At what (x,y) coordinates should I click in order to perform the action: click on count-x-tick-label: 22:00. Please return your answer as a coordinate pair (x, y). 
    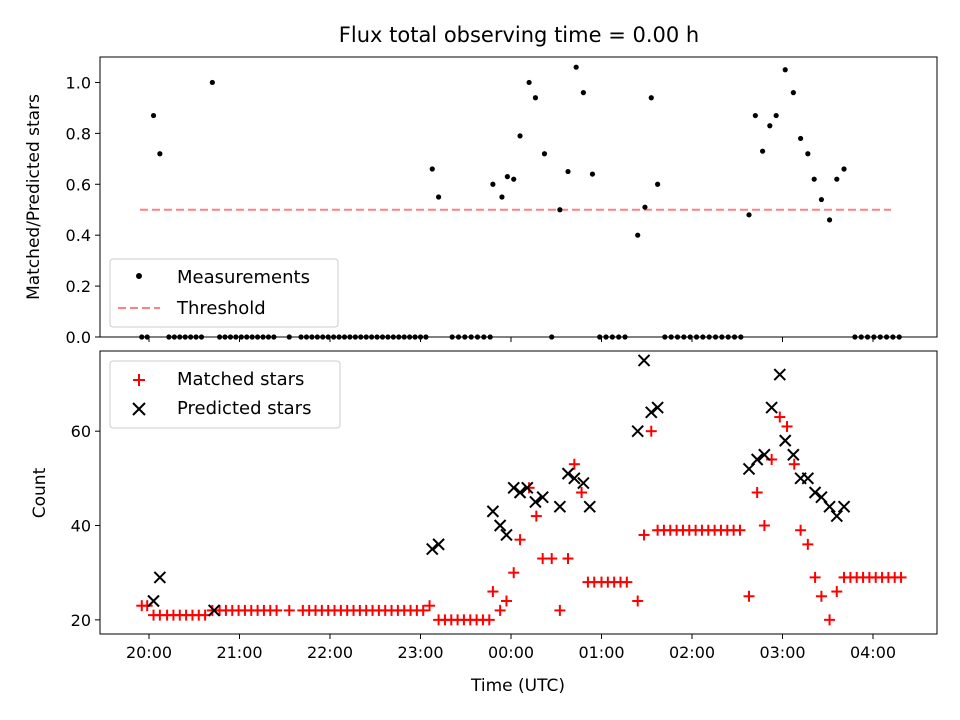
    Looking at the image, I should click on (330, 652).